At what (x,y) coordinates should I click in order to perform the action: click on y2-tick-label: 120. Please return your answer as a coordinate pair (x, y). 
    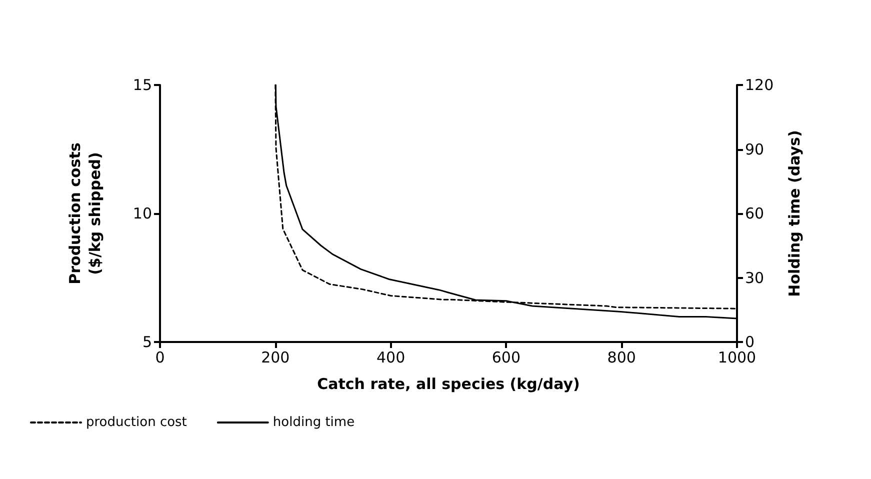
    Looking at the image, I should click on (759, 85).